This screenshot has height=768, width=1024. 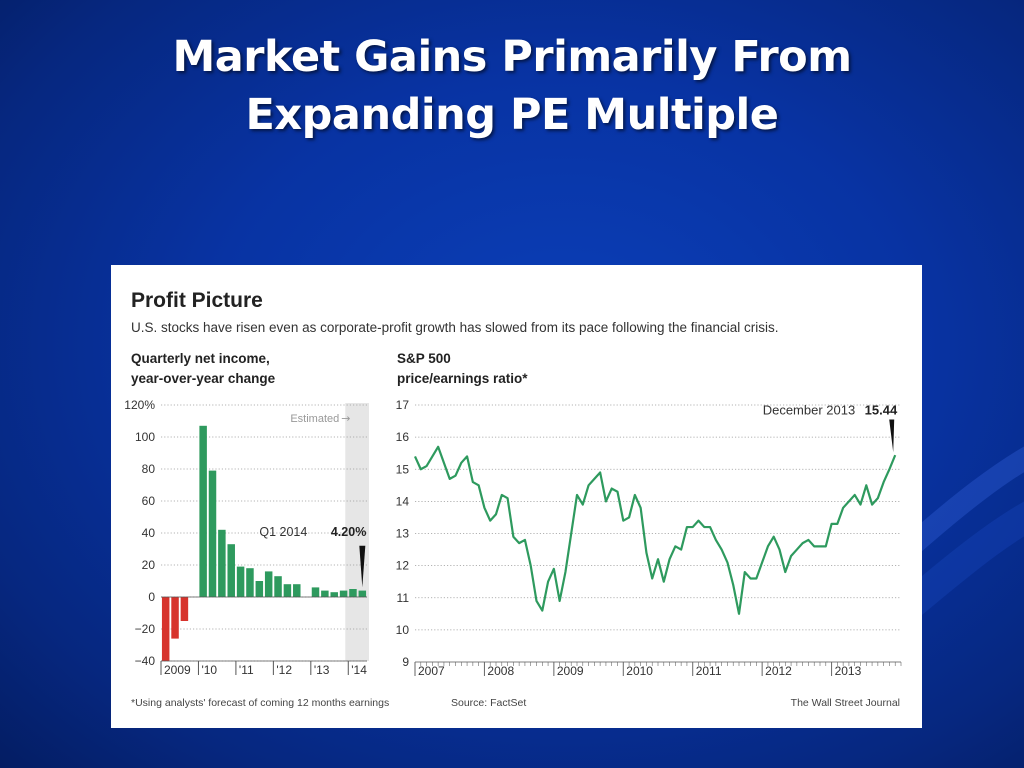 I want to click on line-xtick-label: 2009, so click(x=570, y=671).